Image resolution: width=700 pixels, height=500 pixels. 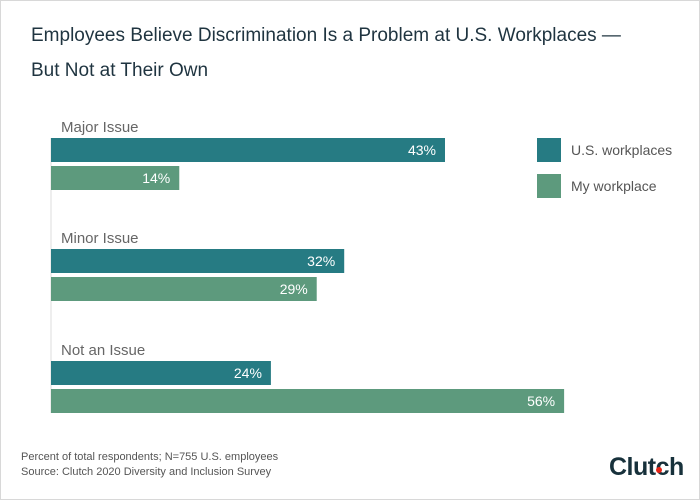 I want to click on category-label: Not an Issue, so click(x=103, y=350).